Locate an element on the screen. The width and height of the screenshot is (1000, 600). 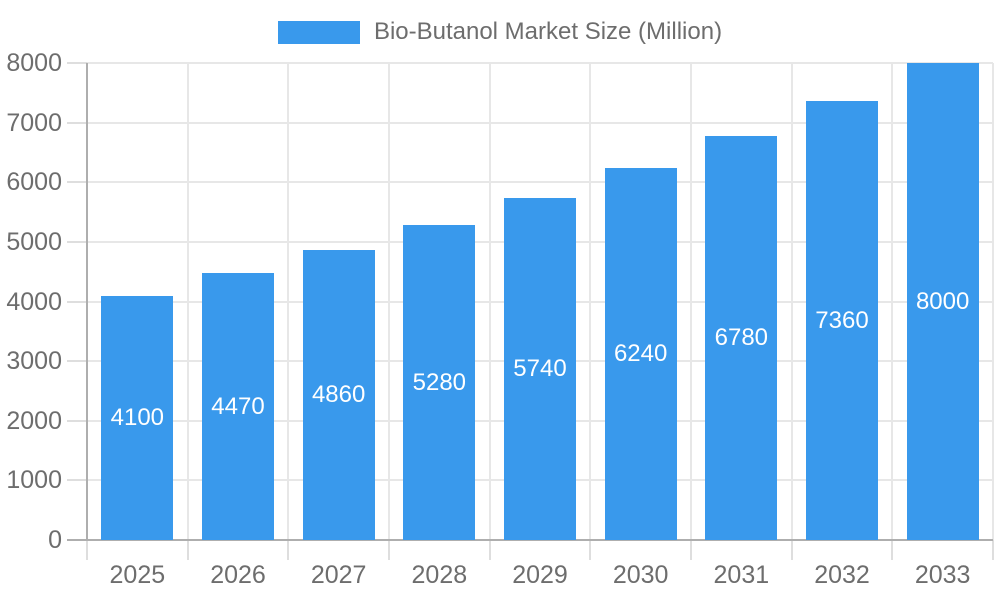
bar-value-label: 6780 is located at coordinates (741, 337).